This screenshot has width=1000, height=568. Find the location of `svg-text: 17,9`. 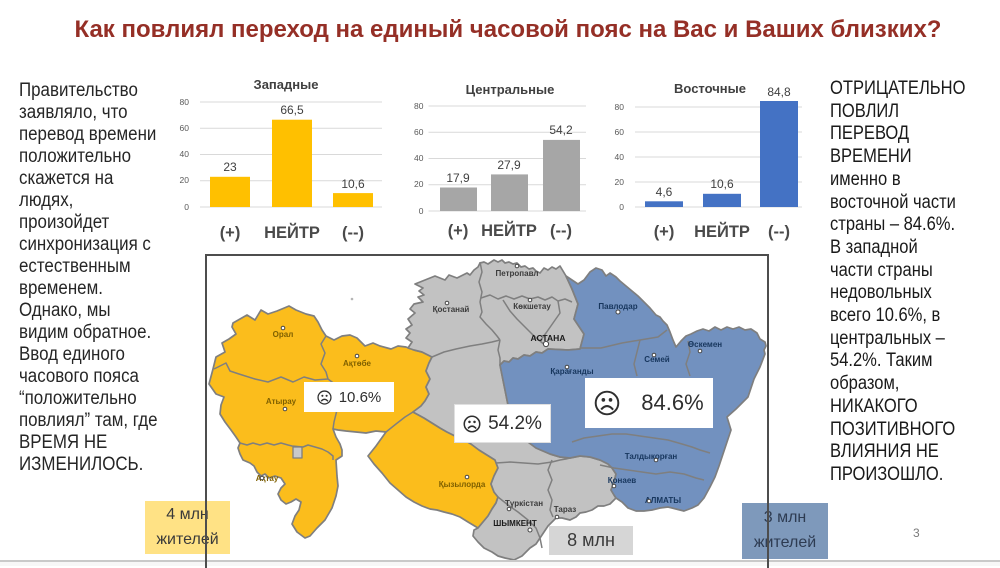

svg-text: 17,9 is located at coordinates (458, 178).